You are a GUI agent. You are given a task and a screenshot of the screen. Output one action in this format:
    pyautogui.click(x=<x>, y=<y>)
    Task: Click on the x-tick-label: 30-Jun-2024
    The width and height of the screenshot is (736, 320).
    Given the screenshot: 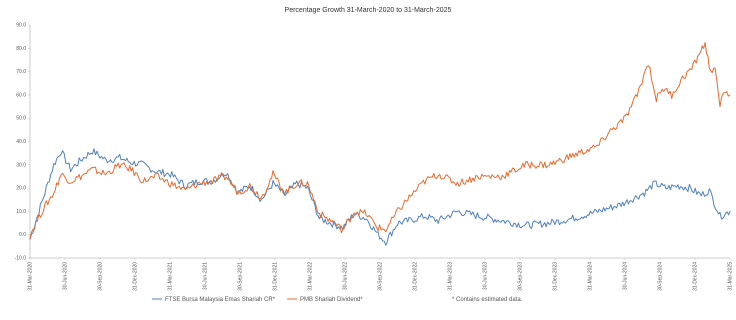 What is the action you would take?
    pyautogui.click(x=626, y=276)
    